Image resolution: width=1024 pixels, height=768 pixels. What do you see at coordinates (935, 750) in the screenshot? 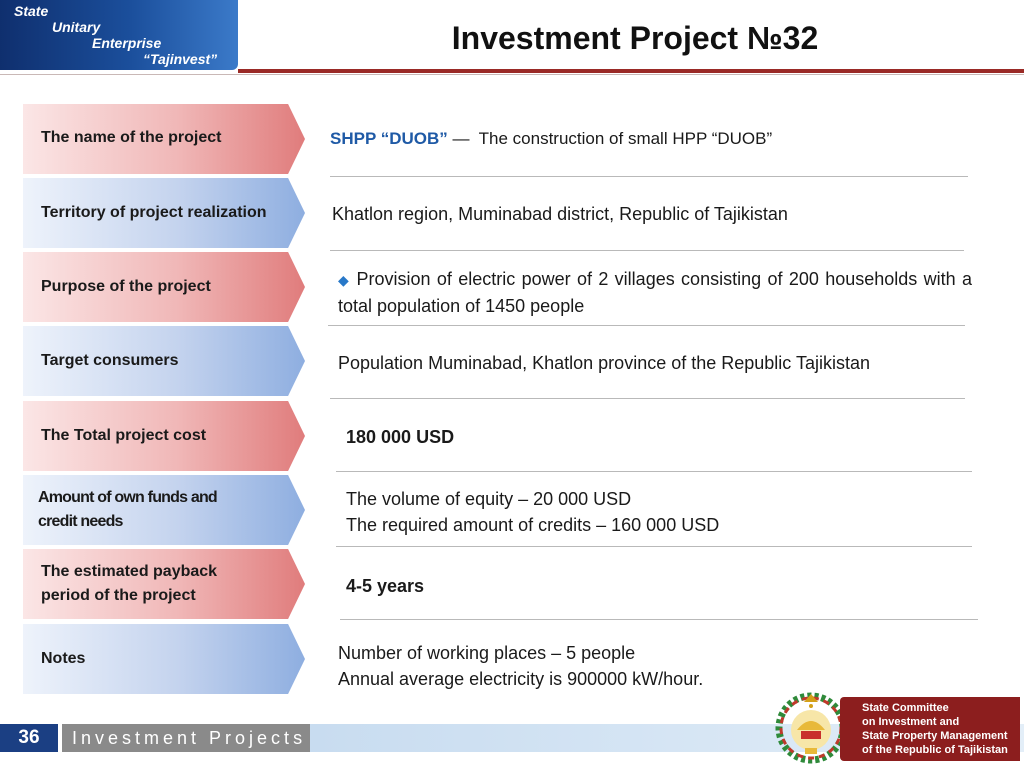
I see `committee-line-4: of the Republic of Tajikistan` at bounding box center [935, 750].